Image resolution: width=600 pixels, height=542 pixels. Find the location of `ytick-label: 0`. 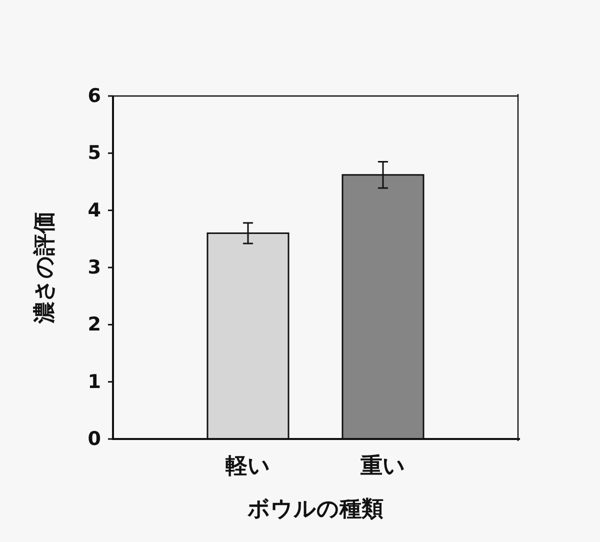

ytick-label: 0 is located at coordinates (94, 439).